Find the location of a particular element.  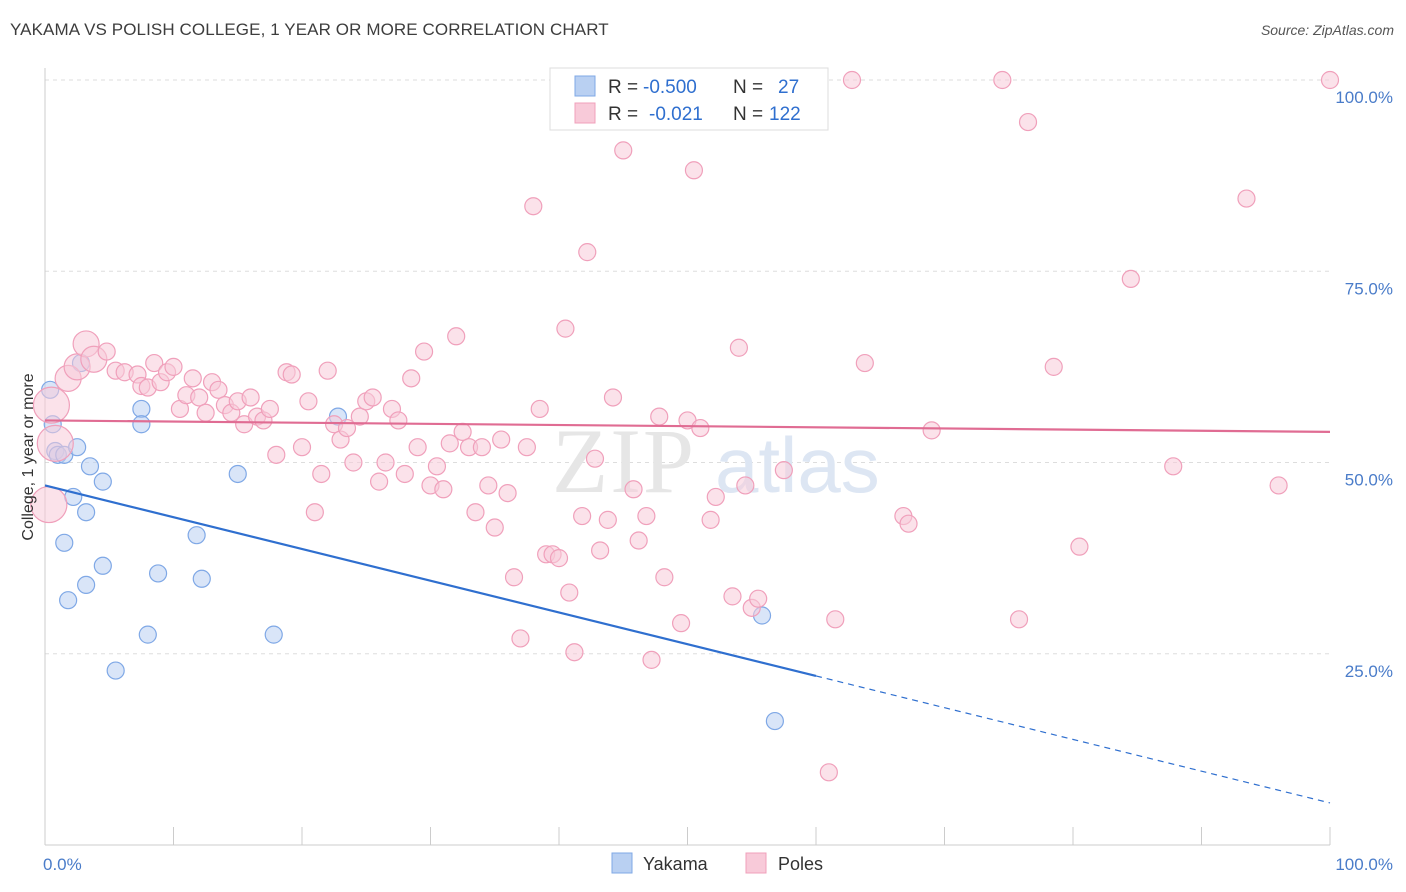

legend-r-value-yakama: -0.500 is located at coordinates (670, 87).